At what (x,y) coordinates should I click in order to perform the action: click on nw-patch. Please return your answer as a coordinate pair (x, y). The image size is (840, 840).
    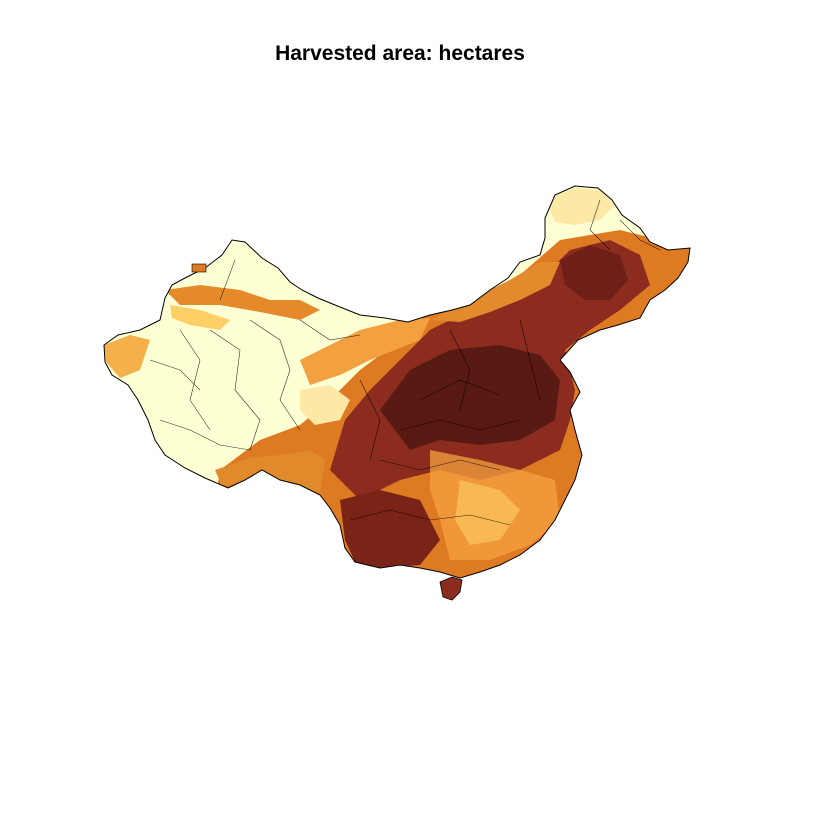
    Looking at the image, I should click on (199, 268).